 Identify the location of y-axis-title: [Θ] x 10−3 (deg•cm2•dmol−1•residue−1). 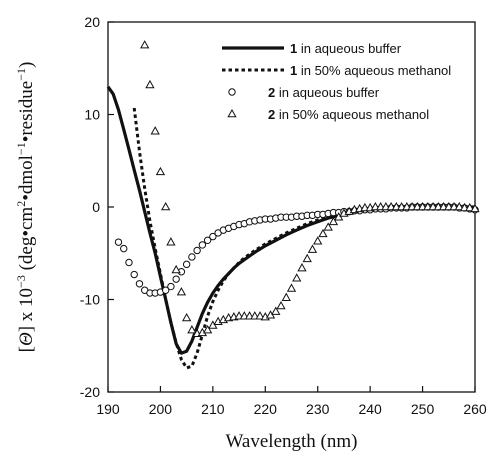
(25, 207).